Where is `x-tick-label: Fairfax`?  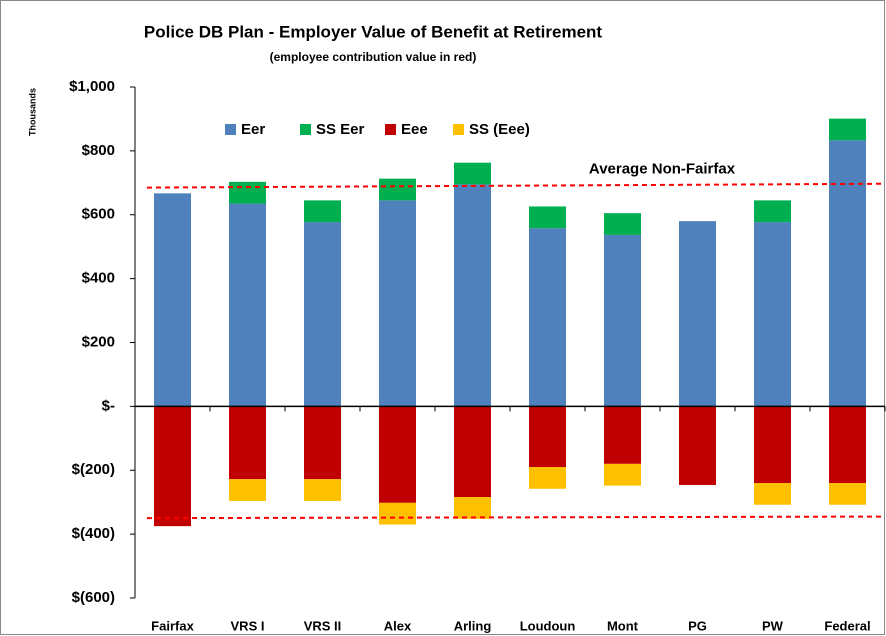 x-tick-label: Fairfax is located at coordinates (172, 625).